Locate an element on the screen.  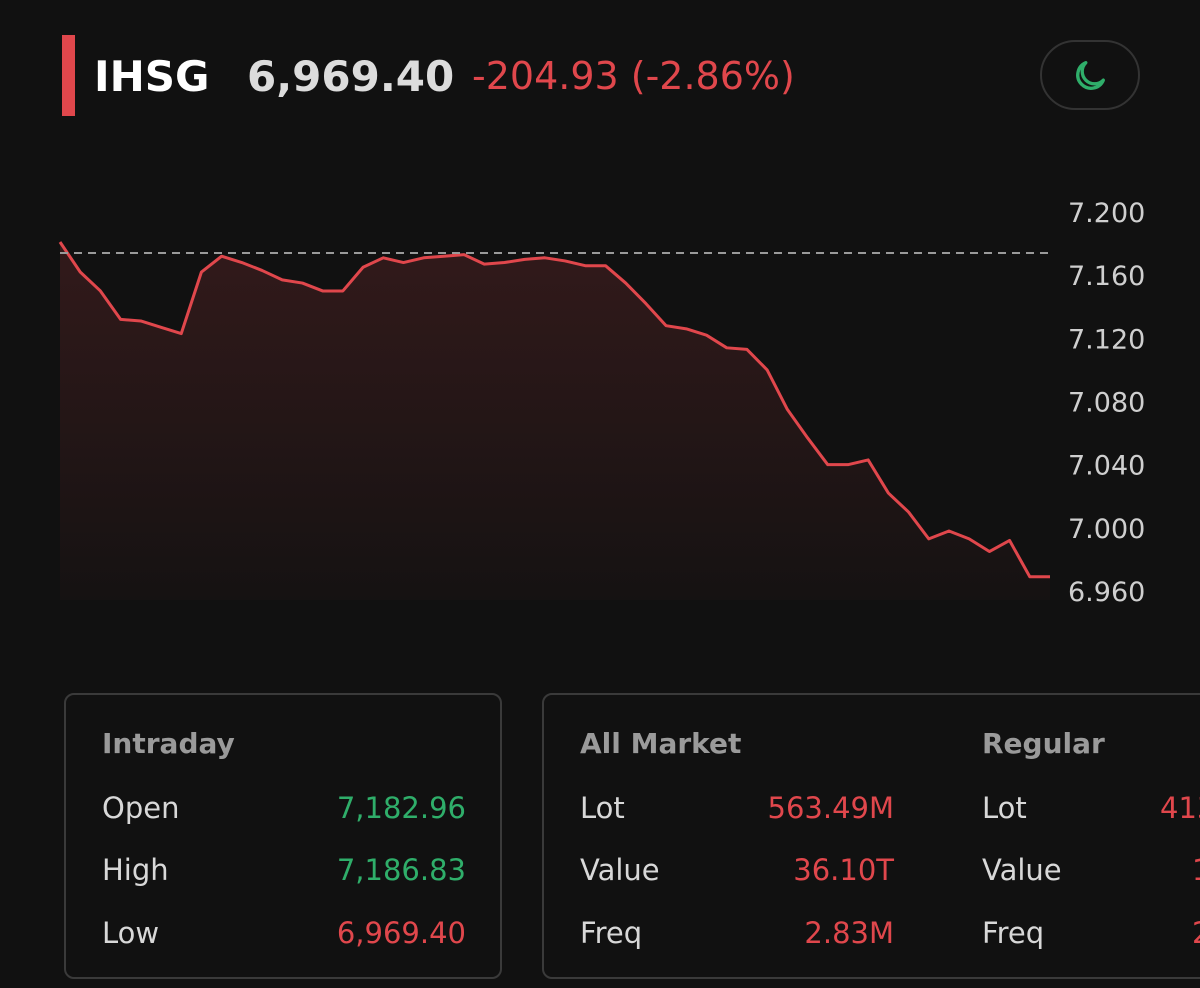
row-value: 7,182.96 is located at coordinates (401, 808).